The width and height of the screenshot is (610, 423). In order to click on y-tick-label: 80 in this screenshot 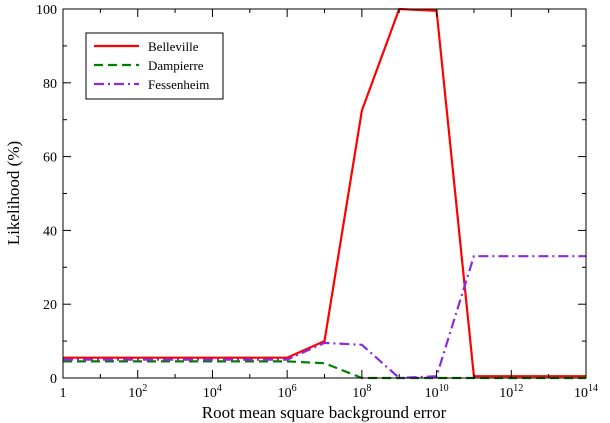, I will do `click(50, 84)`.